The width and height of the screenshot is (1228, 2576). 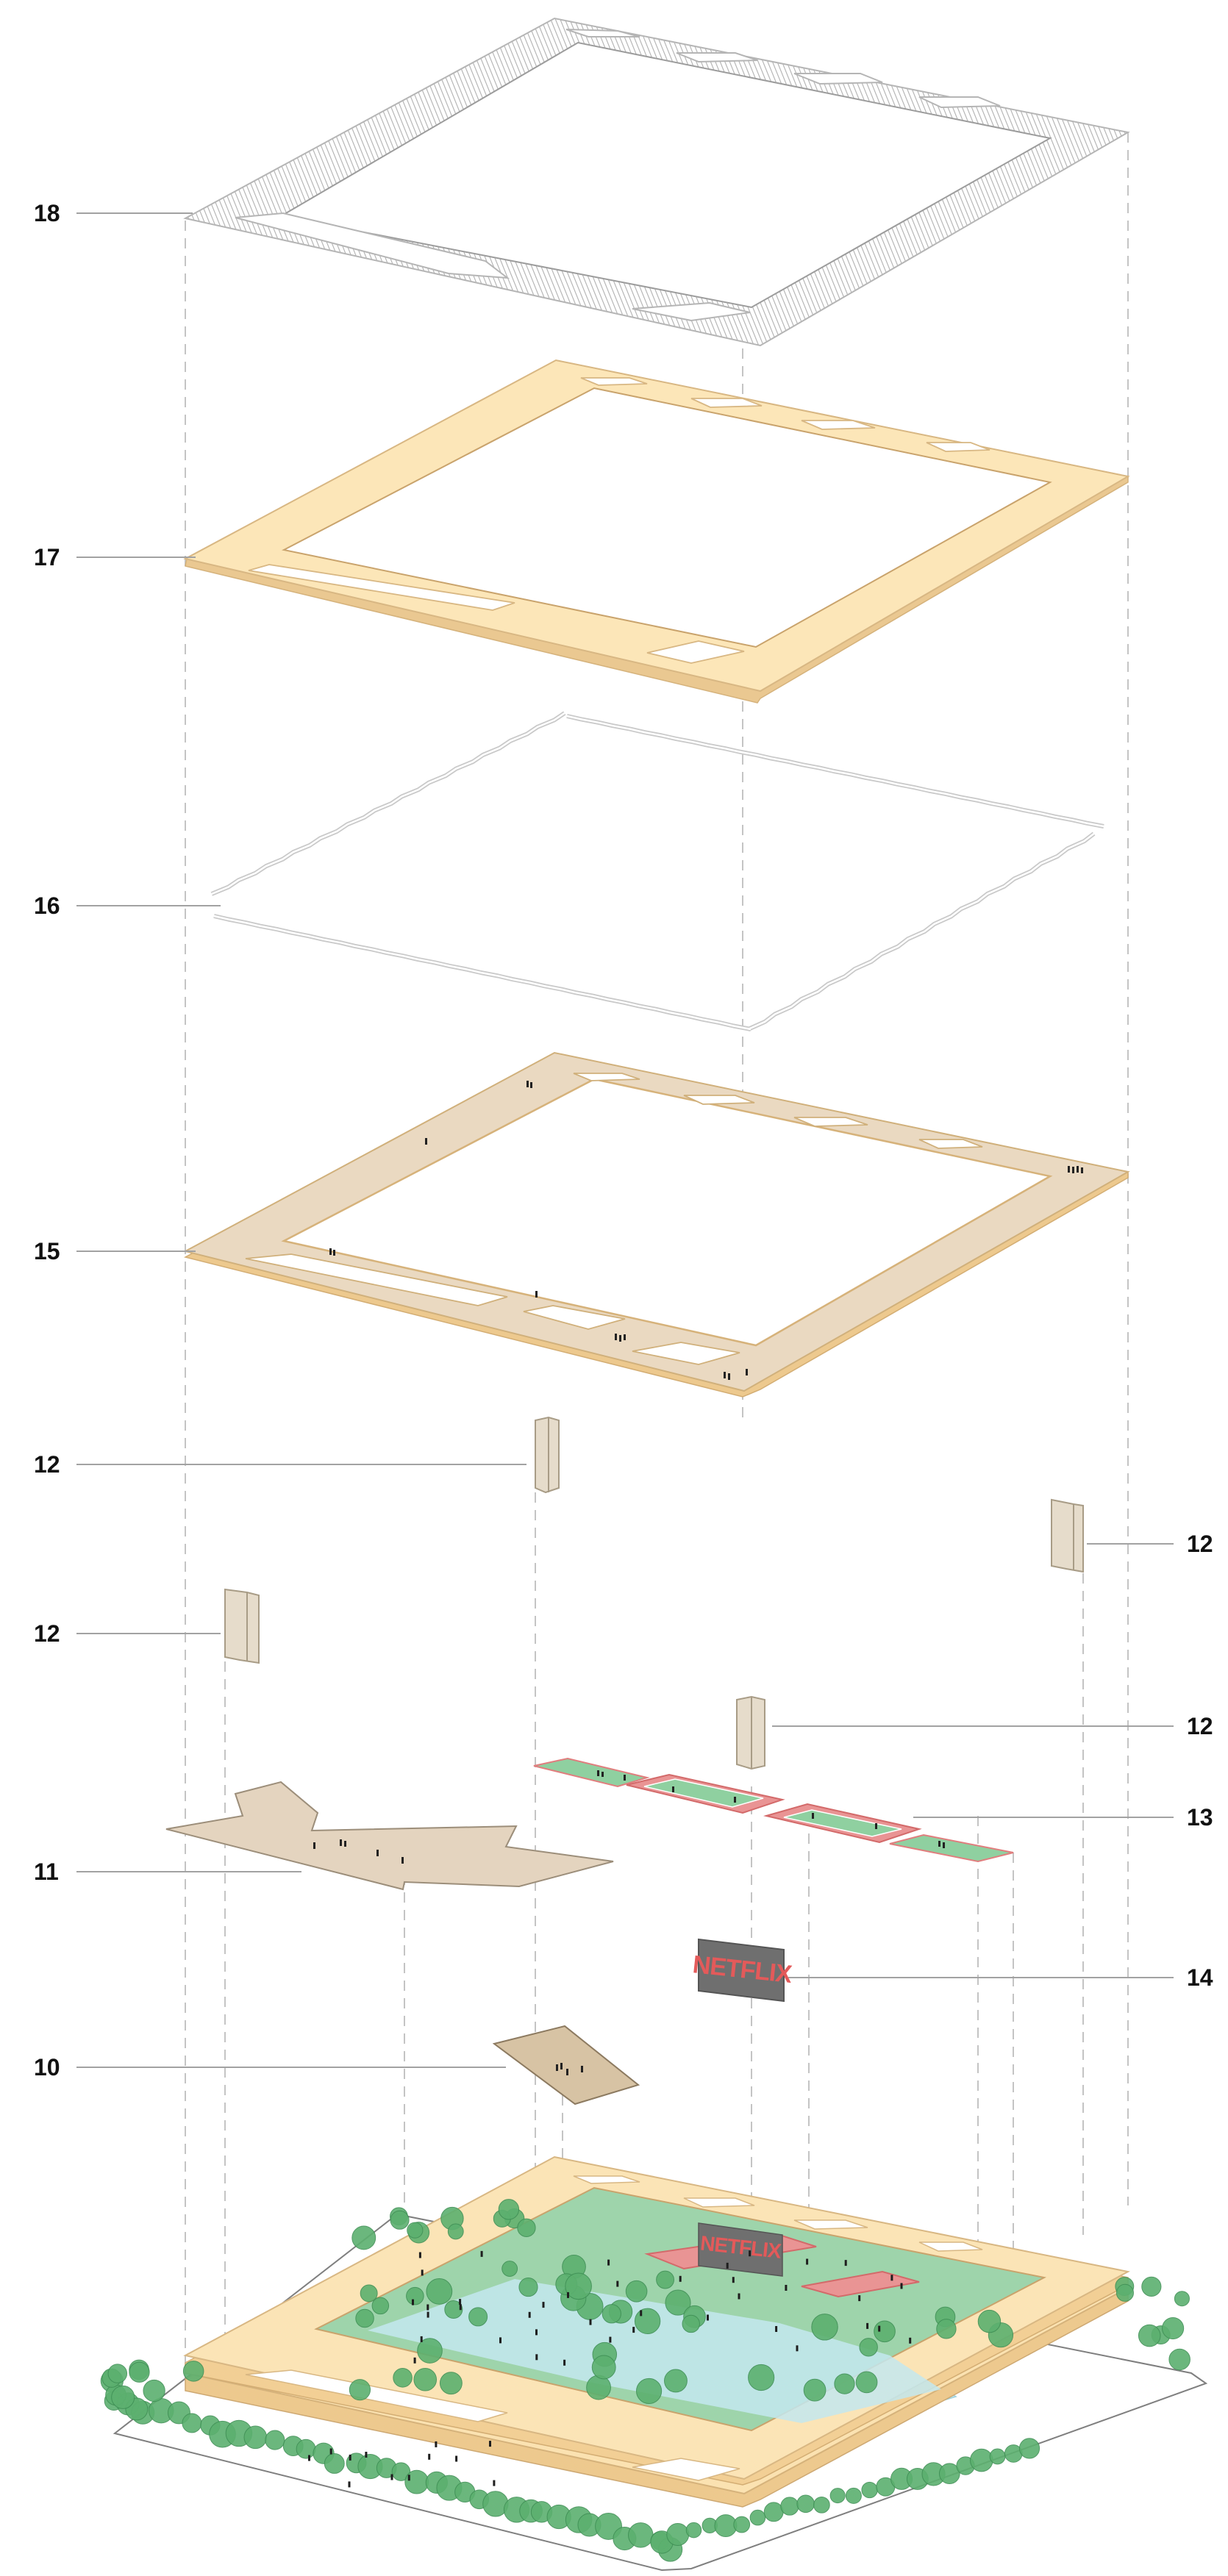 What do you see at coordinates (773, 1810) in the screenshot?
I see `layer-13-sport-courts` at bounding box center [773, 1810].